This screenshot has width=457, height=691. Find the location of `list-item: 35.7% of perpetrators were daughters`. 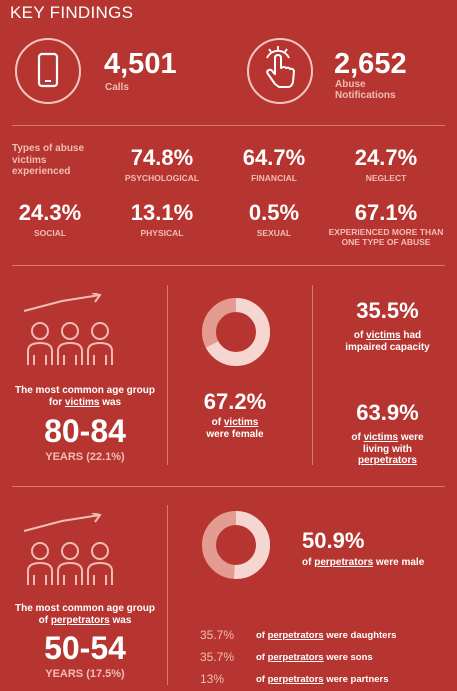

list-item: 35.7% of perpetrators were daughters is located at coordinates (298, 635).